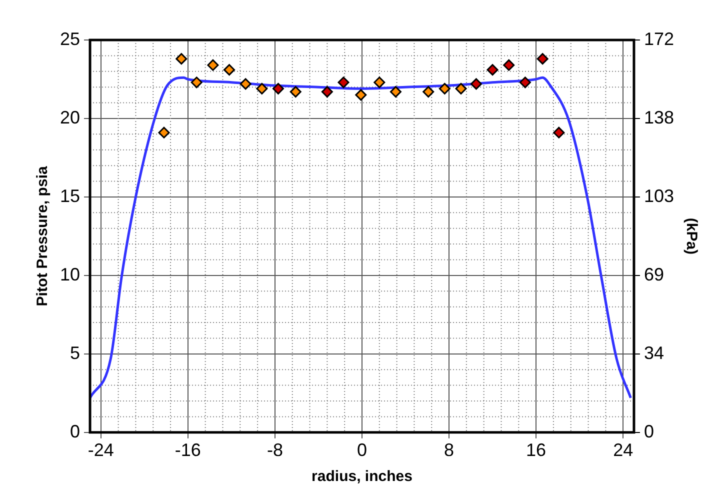 The width and height of the screenshot is (722, 492). Describe the element at coordinates (187, 450) in the screenshot. I see `x-tick-label: -16` at that location.